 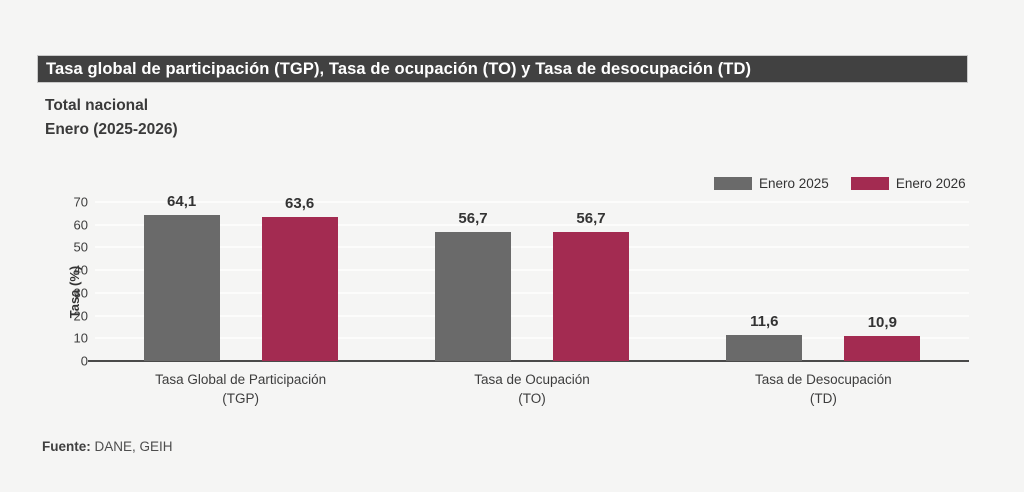 I want to click on legend-swatch-2026, so click(x=869, y=183).